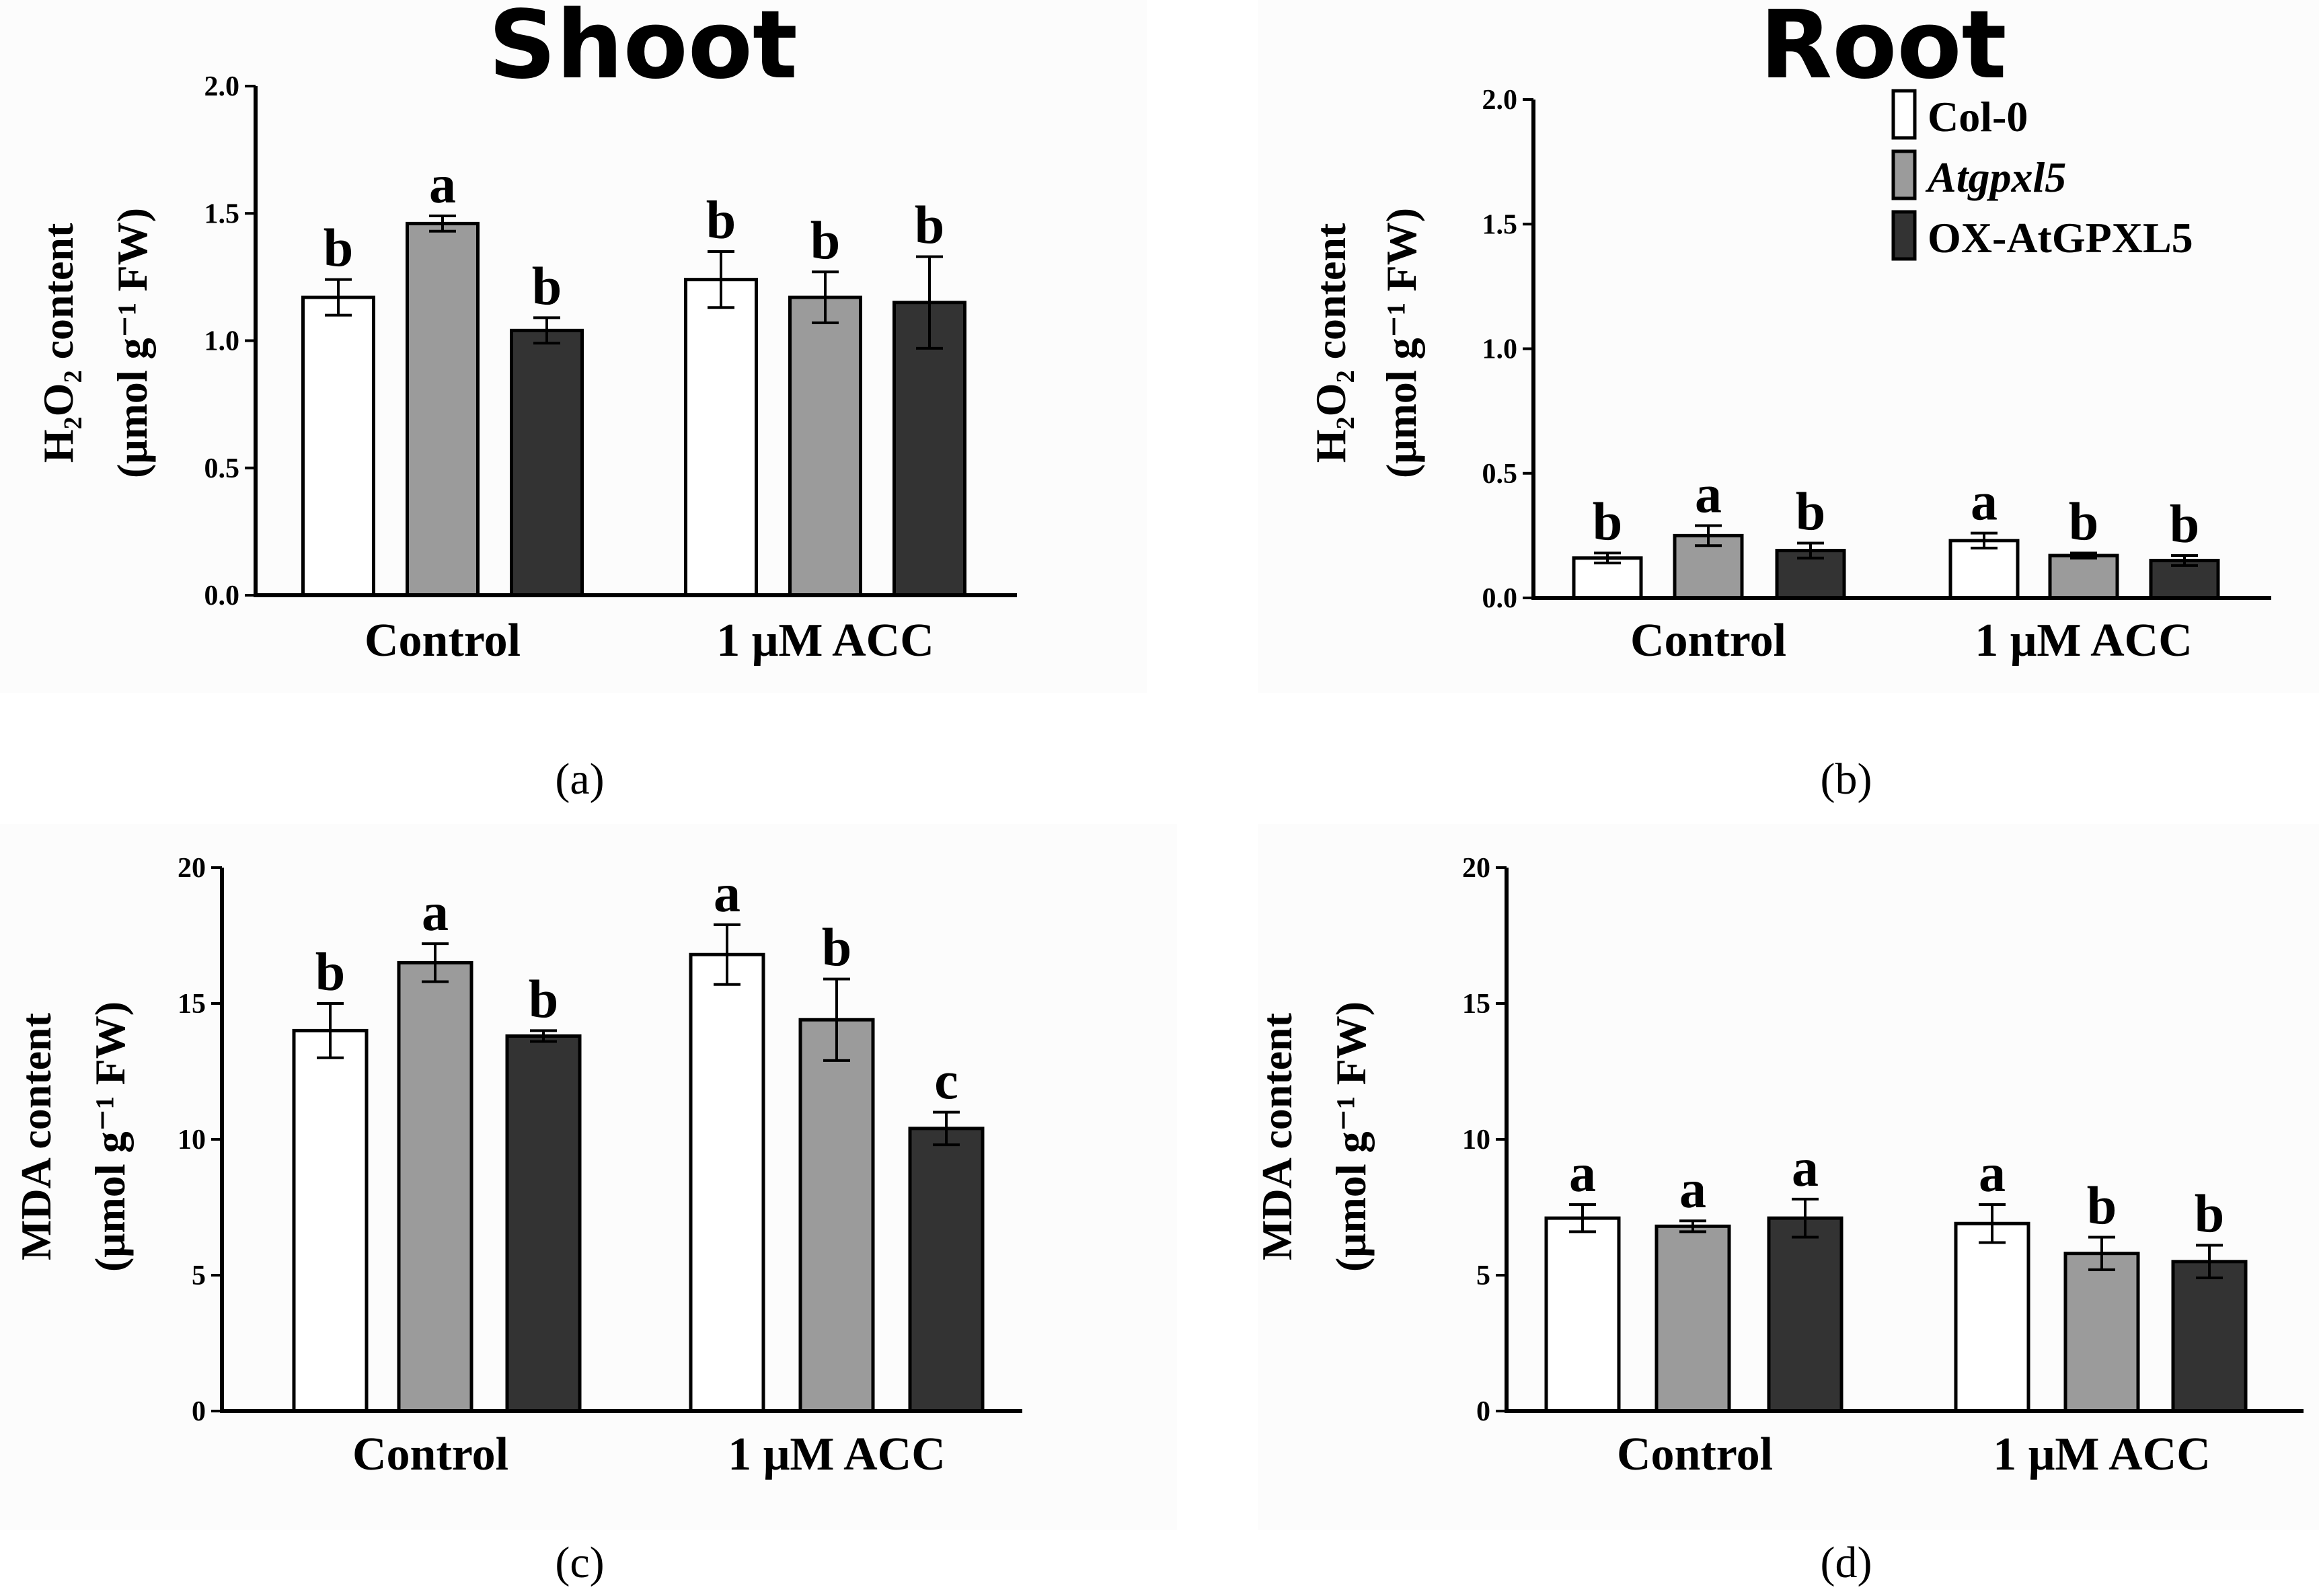 The width and height of the screenshot is (2319, 1596). I want to click on significance-letter: c, so click(946, 1082).